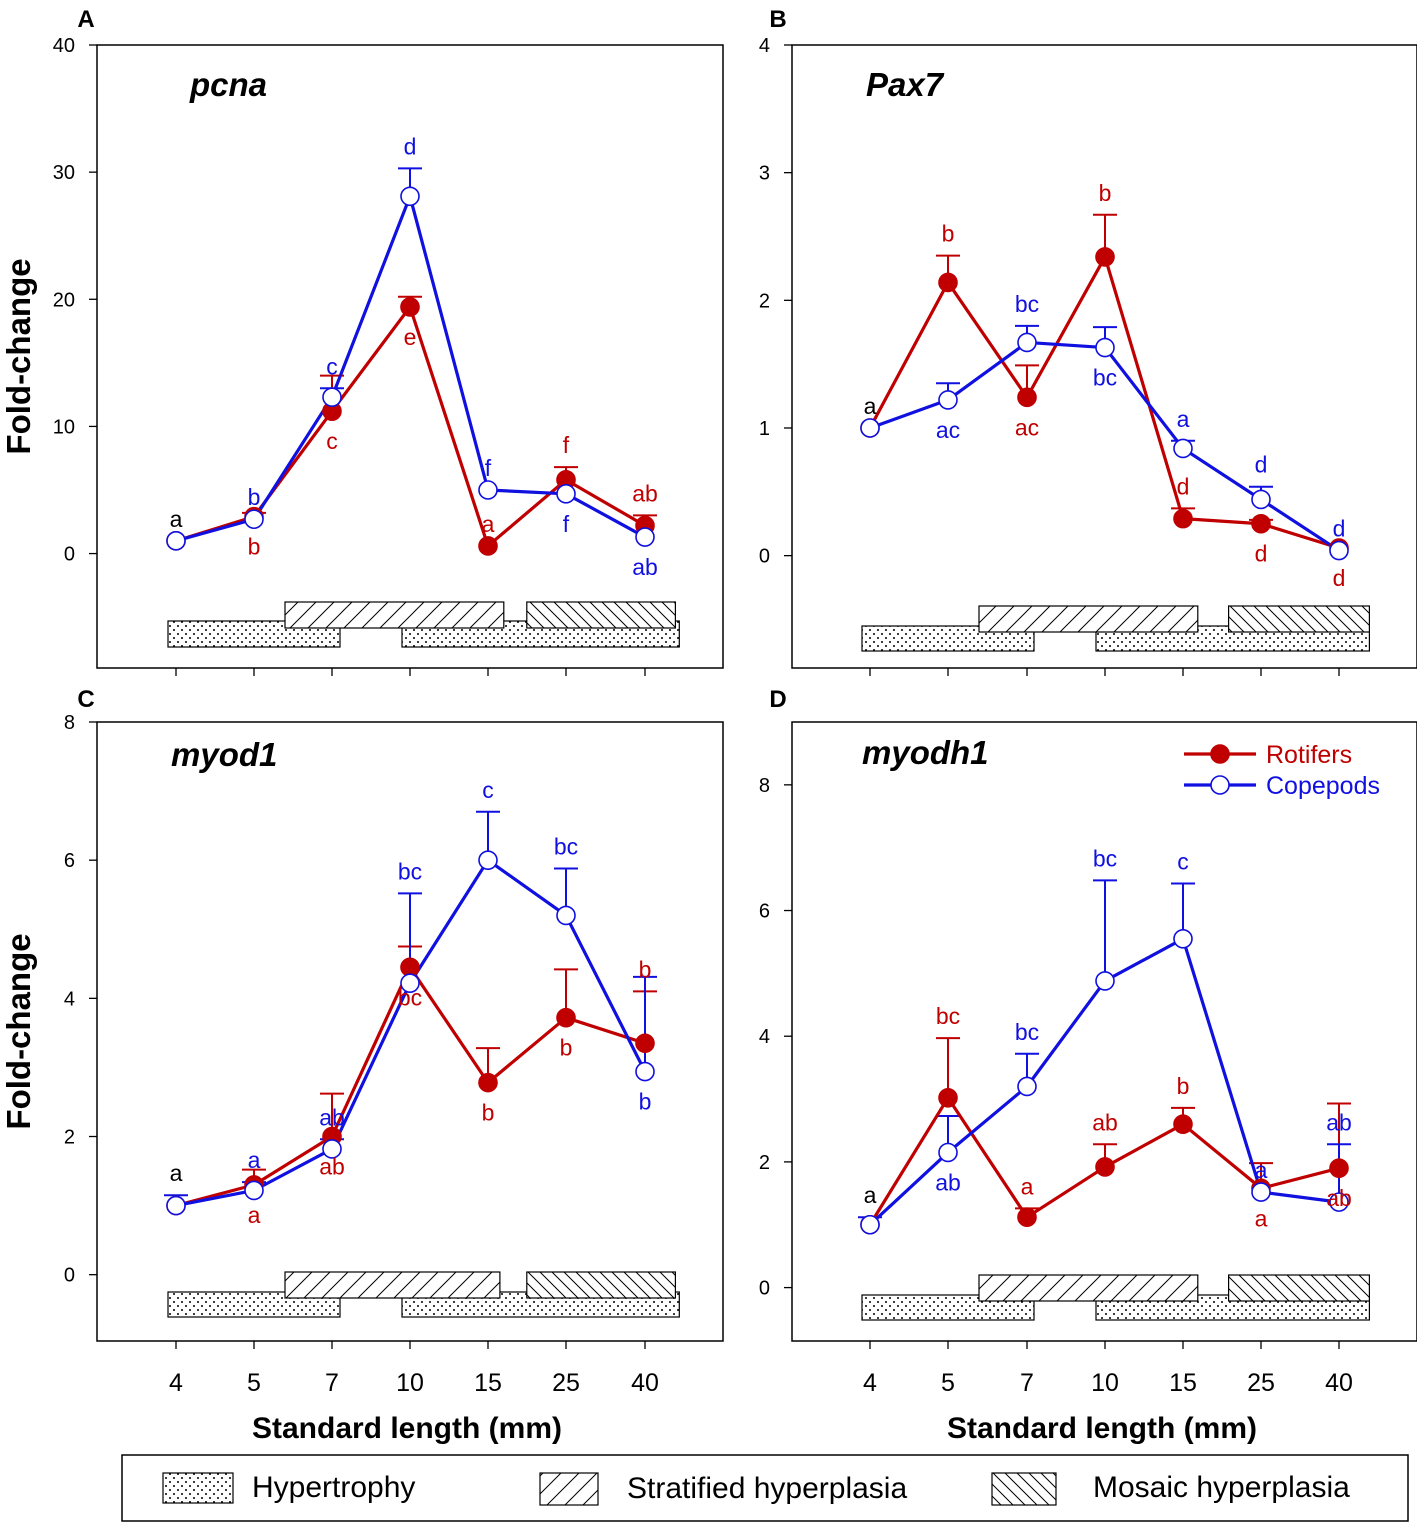 The image size is (1417, 1524). Describe the element at coordinates (64, 173) in the screenshot. I see `y-tick-label: 30` at that location.